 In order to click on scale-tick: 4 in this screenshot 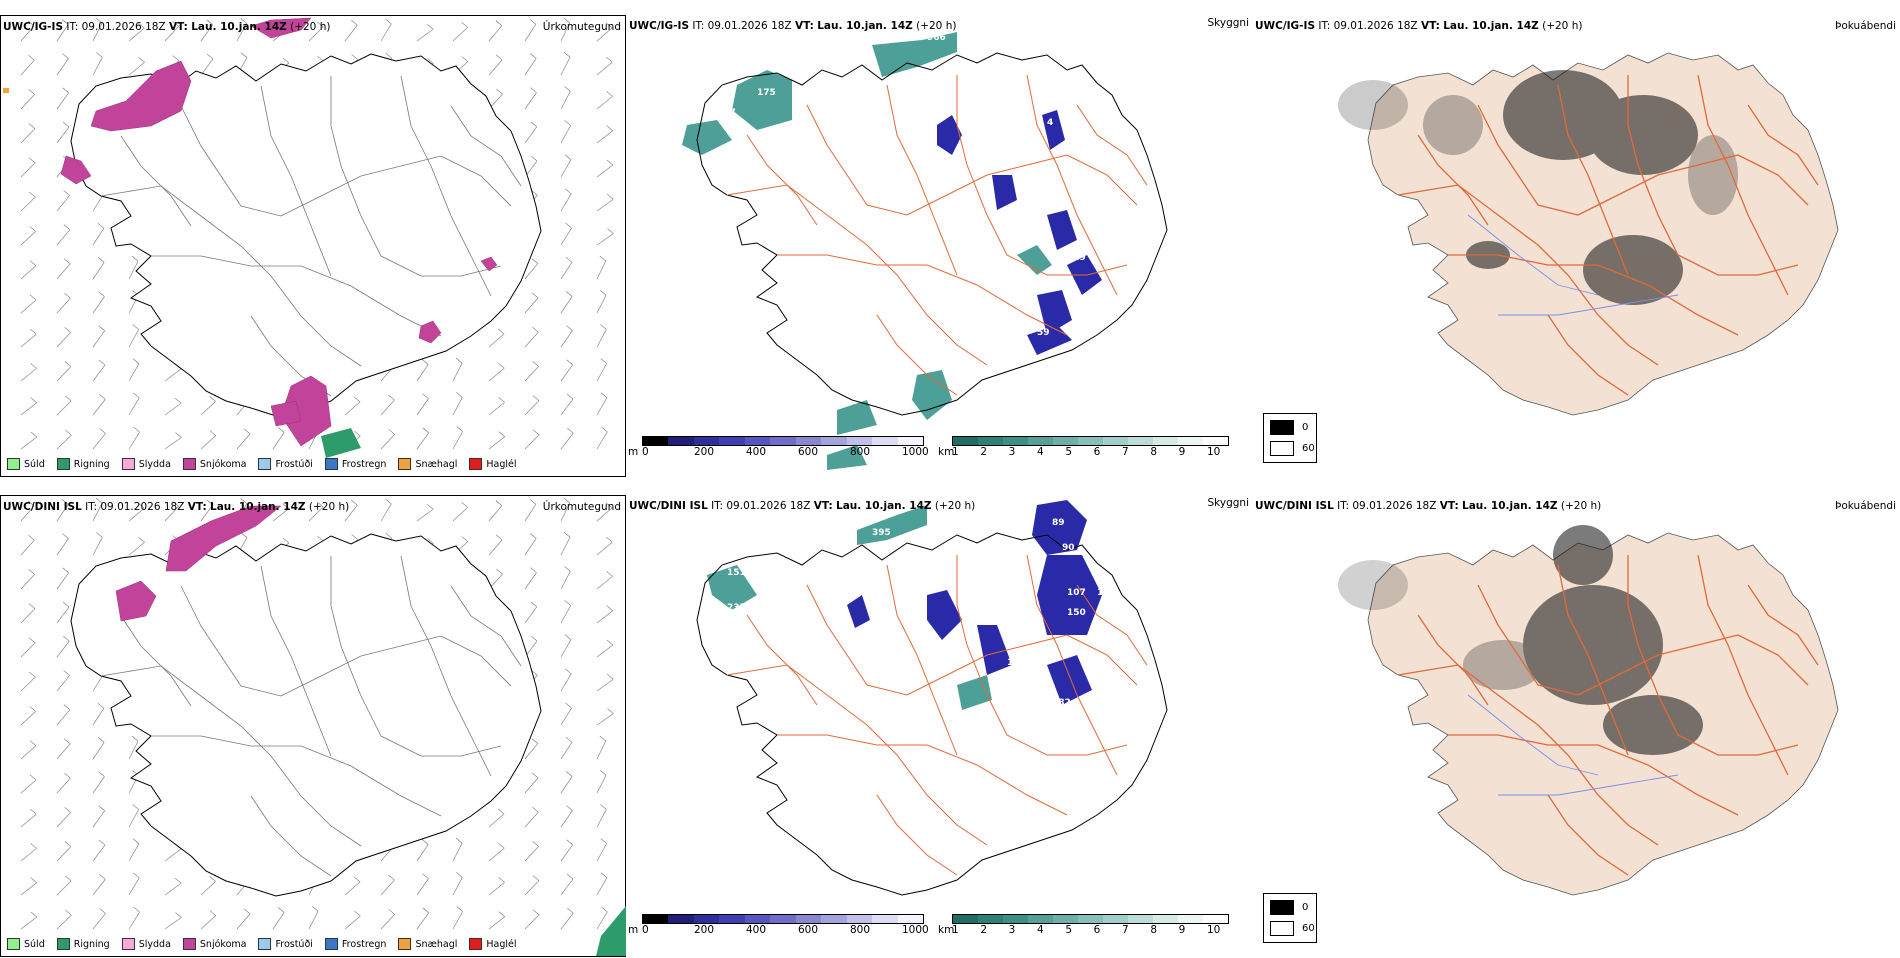, I will do `click(1040, 452)`.